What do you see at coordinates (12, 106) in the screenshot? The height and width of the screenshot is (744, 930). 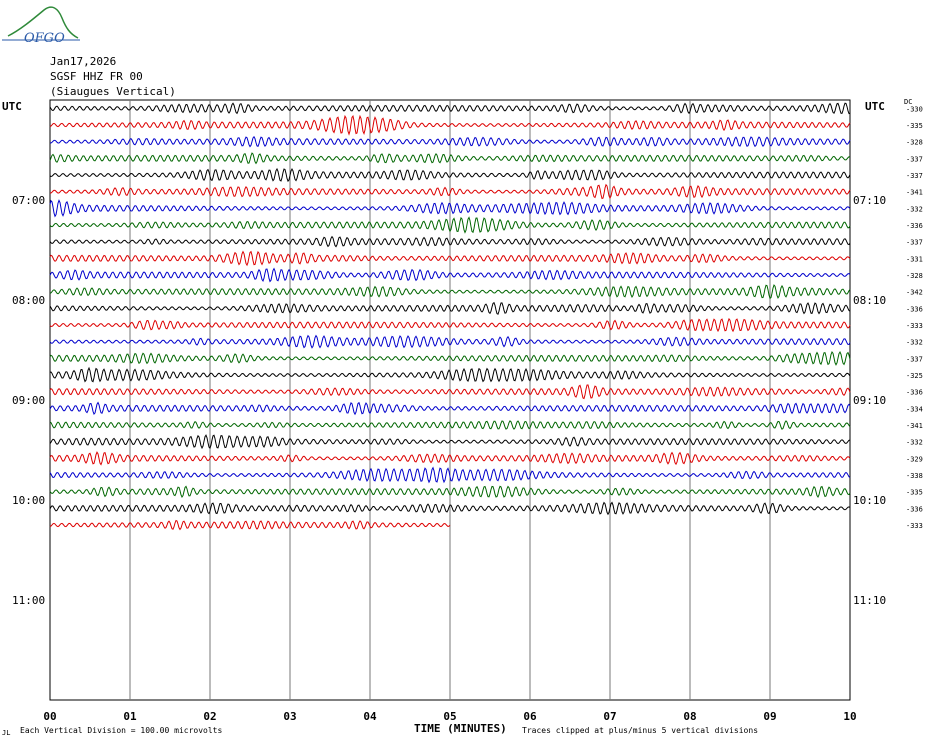 I see `left-timezone: UTC` at bounding box center [12, 106].